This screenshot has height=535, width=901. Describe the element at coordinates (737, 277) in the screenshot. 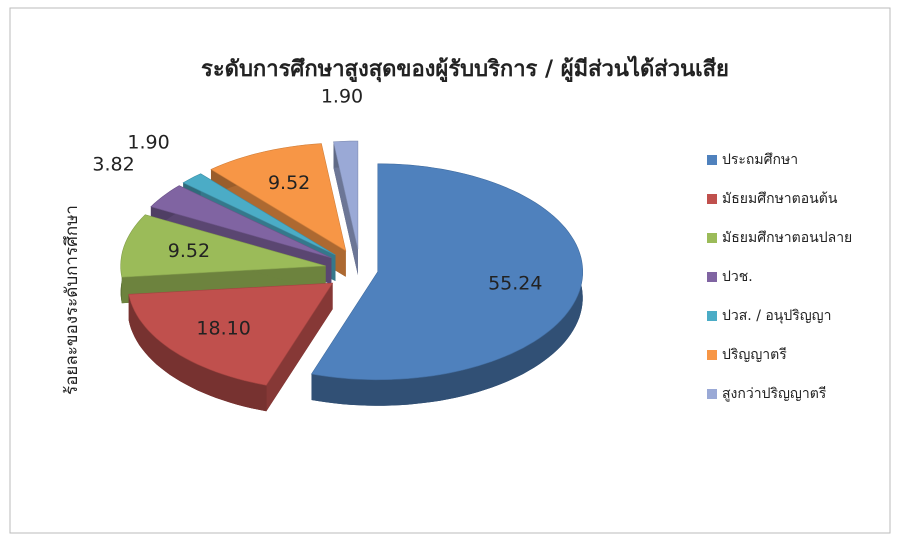

I see `legend-text: ปวช.` at that location.